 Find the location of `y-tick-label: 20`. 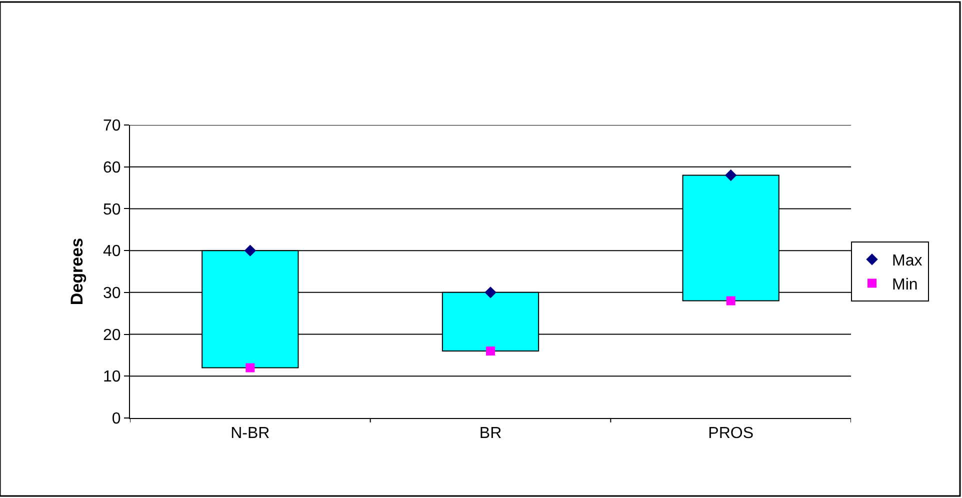

y-tick-label: 20 is located at coordinates (112, 335).